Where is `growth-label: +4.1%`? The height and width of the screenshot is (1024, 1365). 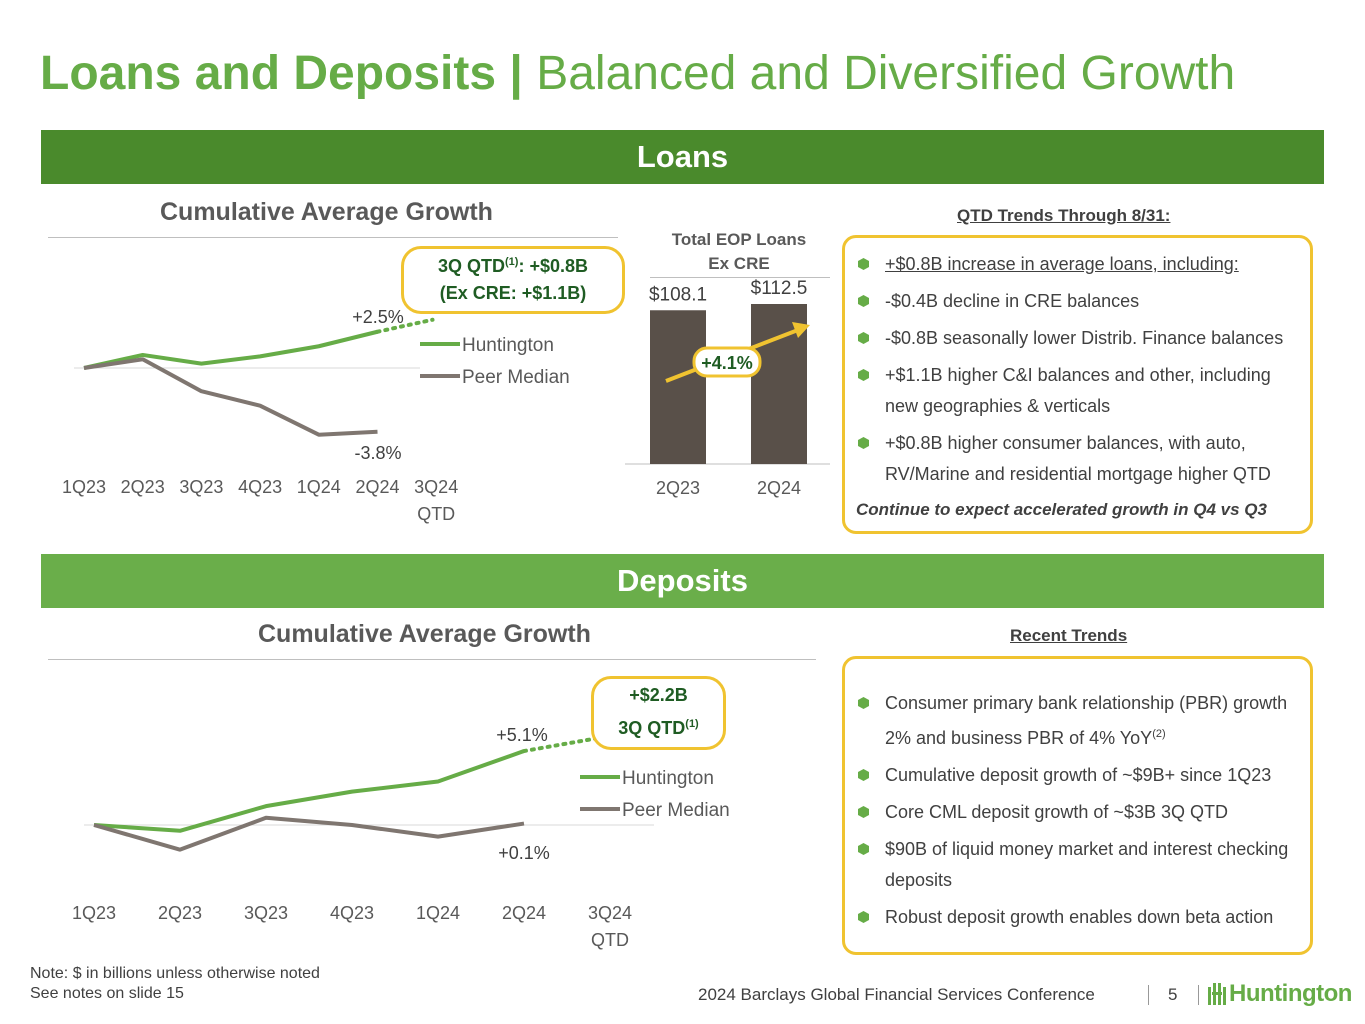
growth-label: +4.1% is located at coordinates (727, 363).